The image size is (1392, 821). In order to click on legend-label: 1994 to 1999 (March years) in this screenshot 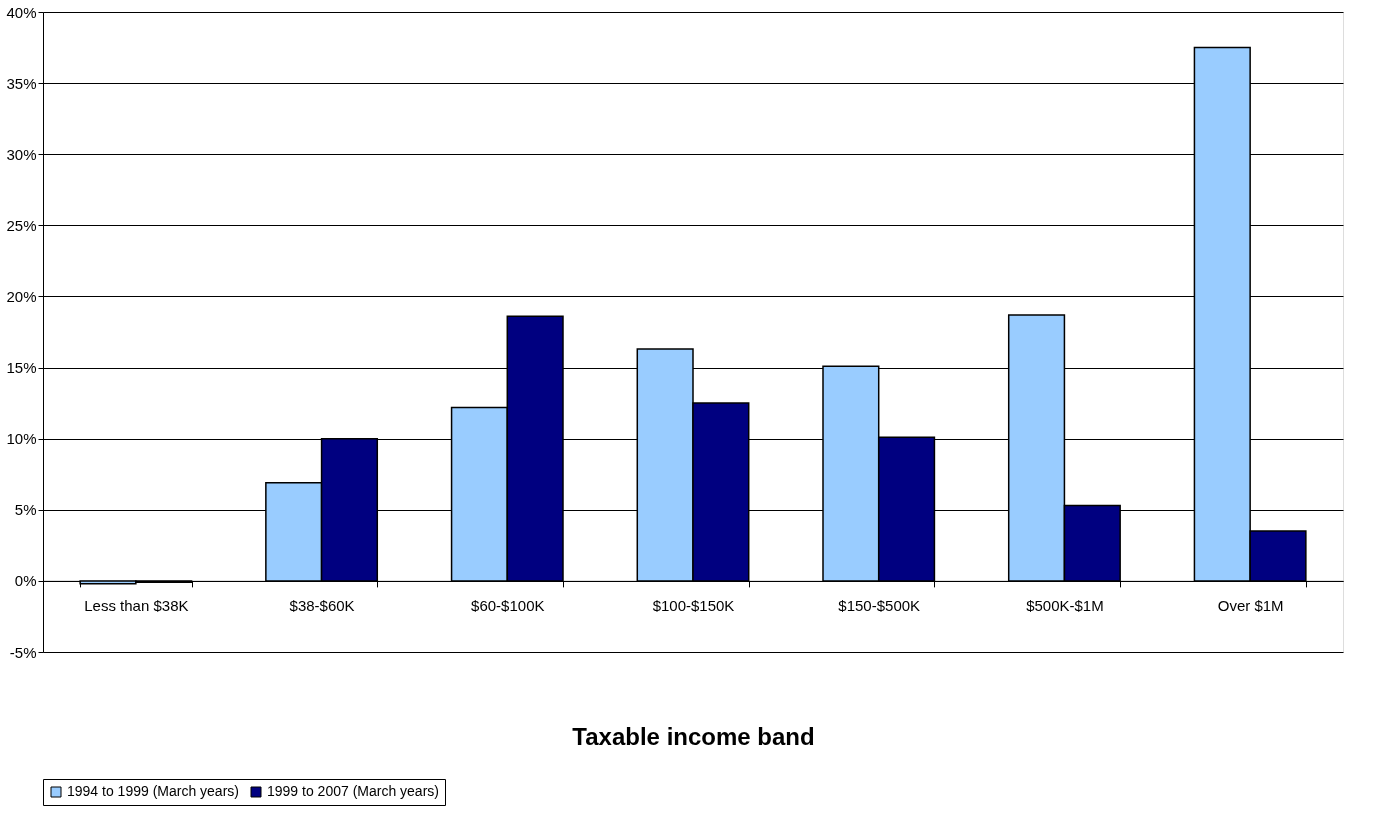, I will do `click(153, 791)`.